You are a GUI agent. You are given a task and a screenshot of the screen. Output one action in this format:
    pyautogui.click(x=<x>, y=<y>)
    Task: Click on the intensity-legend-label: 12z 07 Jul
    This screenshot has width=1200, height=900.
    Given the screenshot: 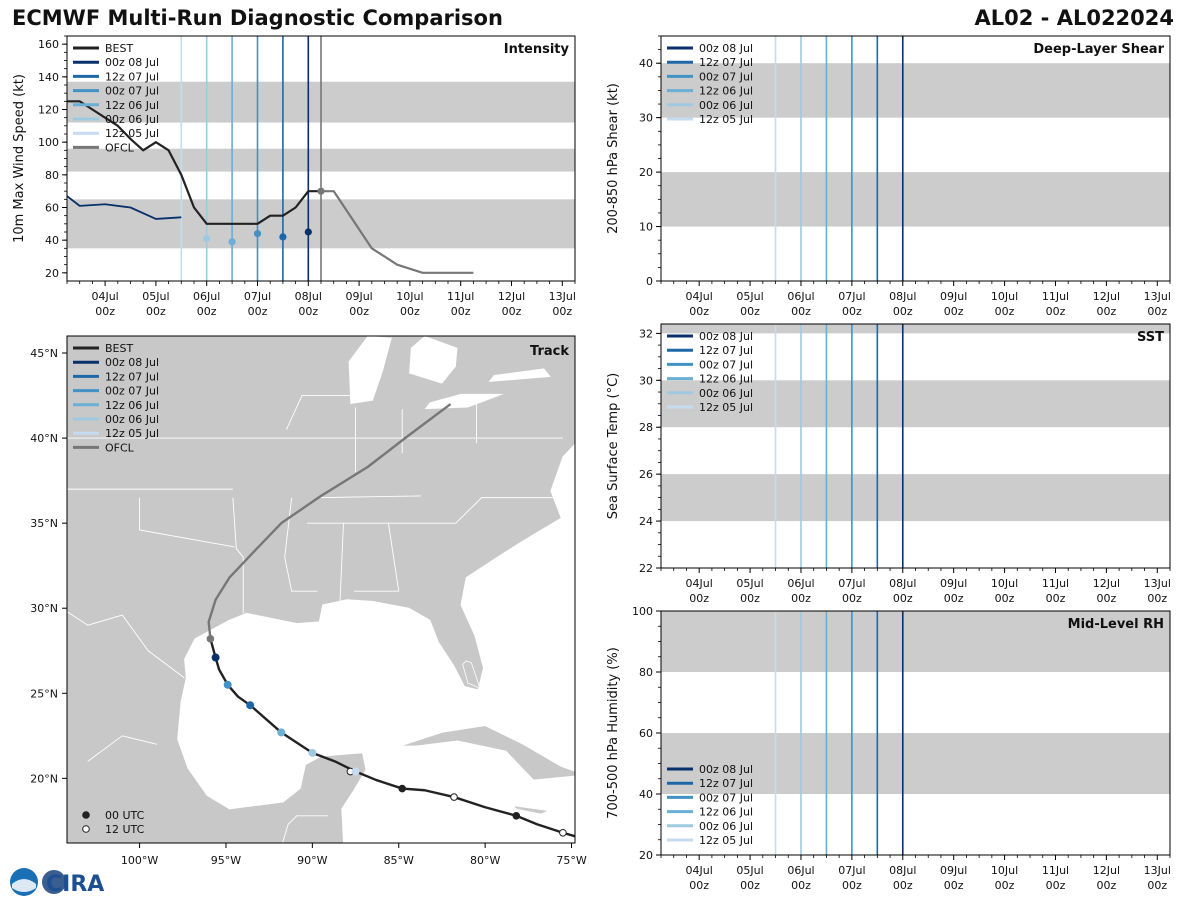 What is the action you would take?
    pyautogui.click(x=132, y=76)
    